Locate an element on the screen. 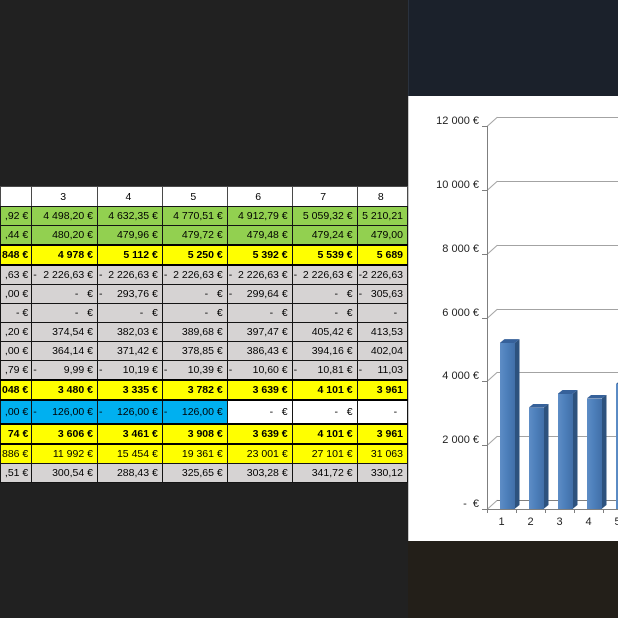  column-header: 7 is located at coordinates (324, 196).